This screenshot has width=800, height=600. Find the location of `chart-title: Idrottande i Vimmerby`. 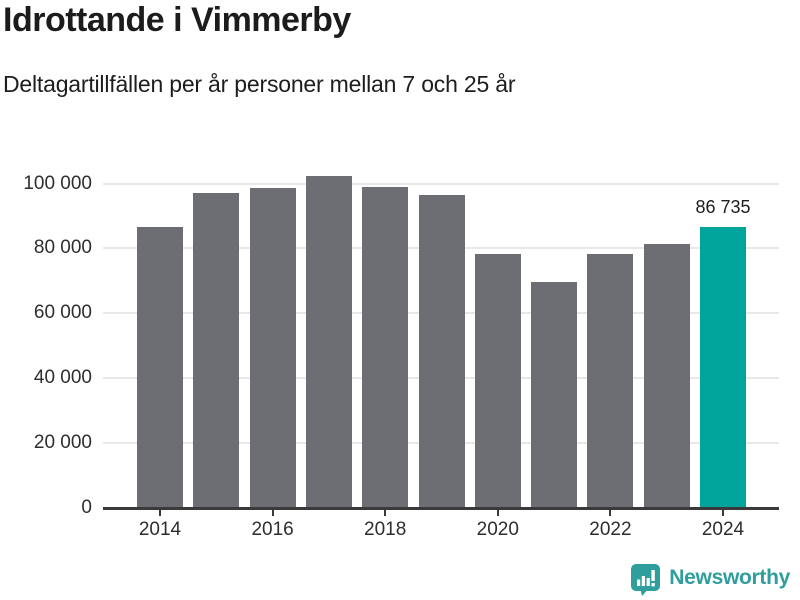

chart-title: Idrottande i Vimmerby is located at coordinates (177, 20).